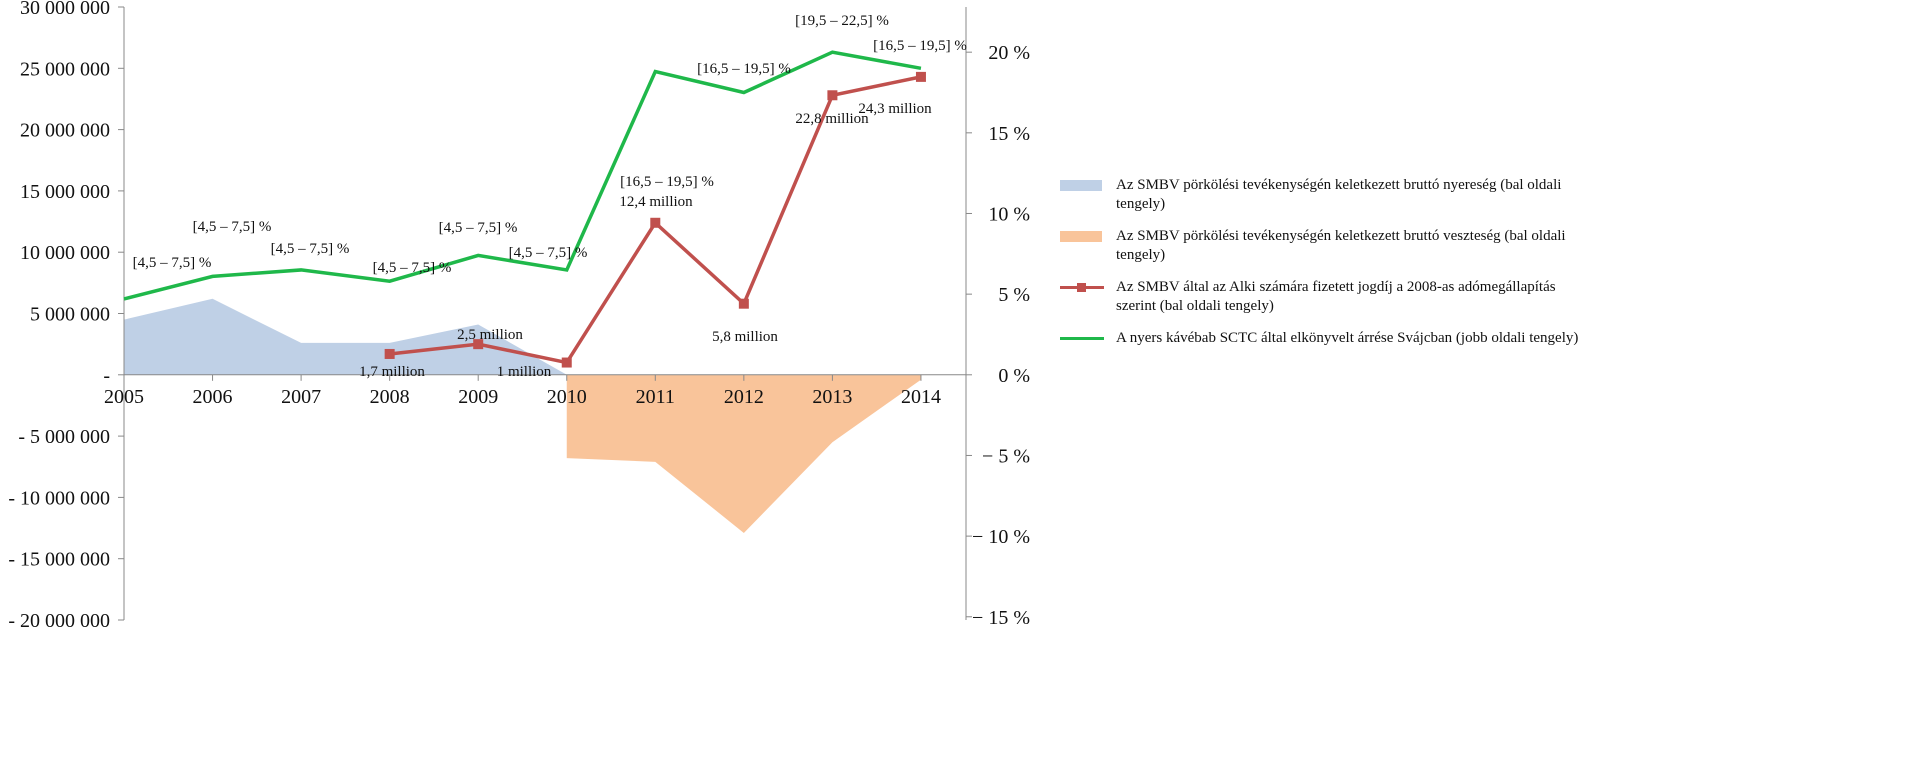  What do you see at coordinates (832, 397) in the screenshot?
I see `x-tick-label: 2013` at bounding box center [832, 397].